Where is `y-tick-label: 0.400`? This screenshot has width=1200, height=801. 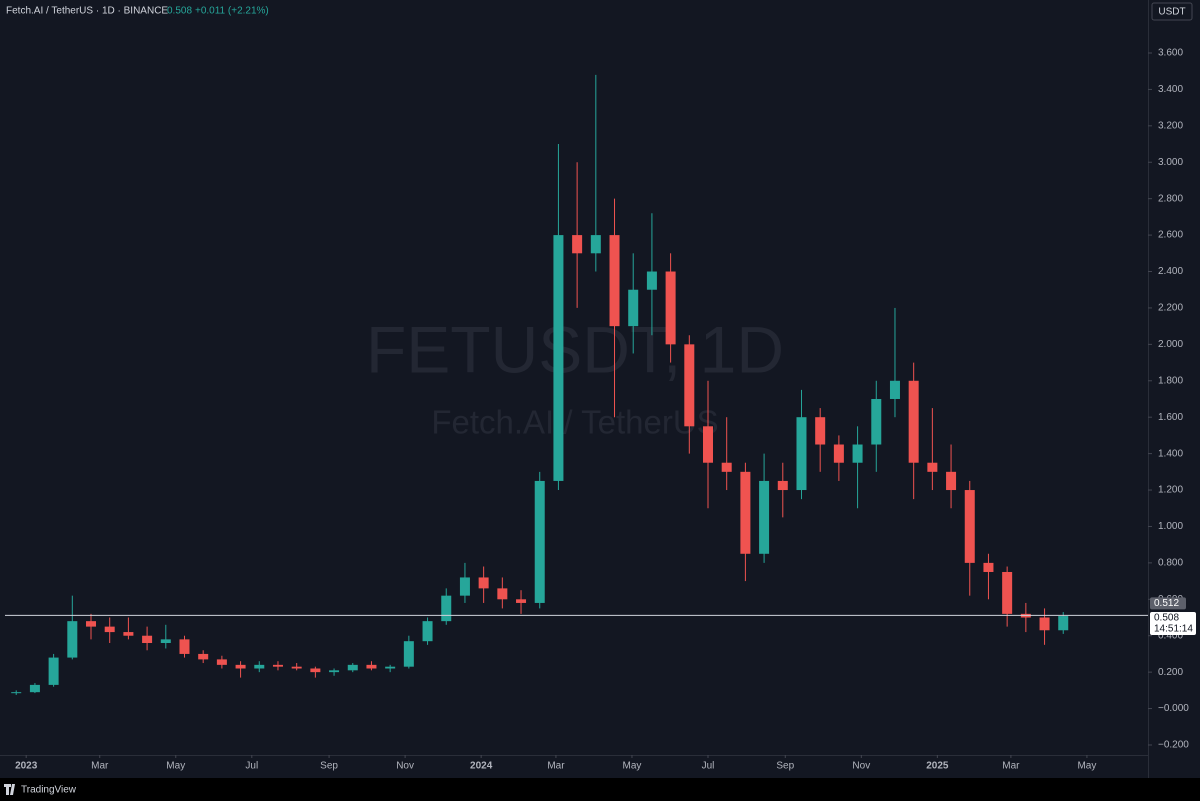
y-tick-label: 0.400 is located at coordinates (1170, 635).